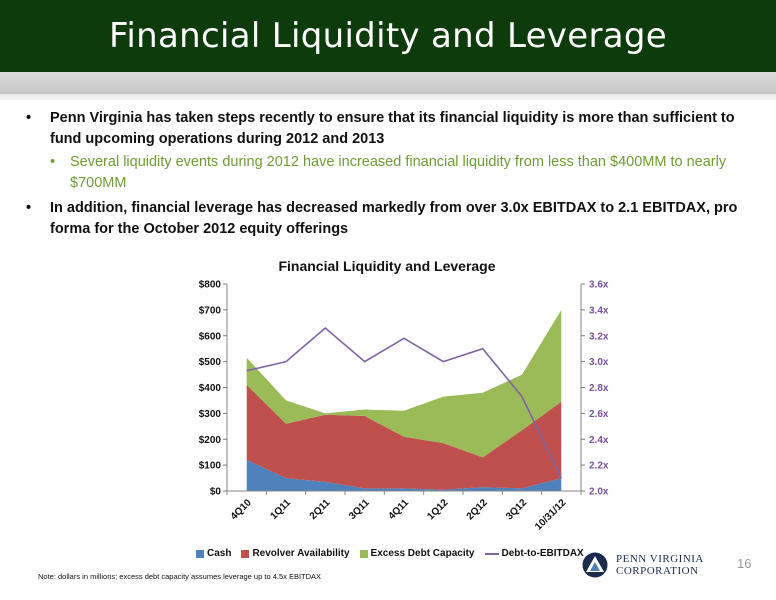 The height and width of the screenshot is (600, 776). Describe the element at coordinates (320, 509) in the screenshot. I see `x-tick-label: 2Q11` at that location.